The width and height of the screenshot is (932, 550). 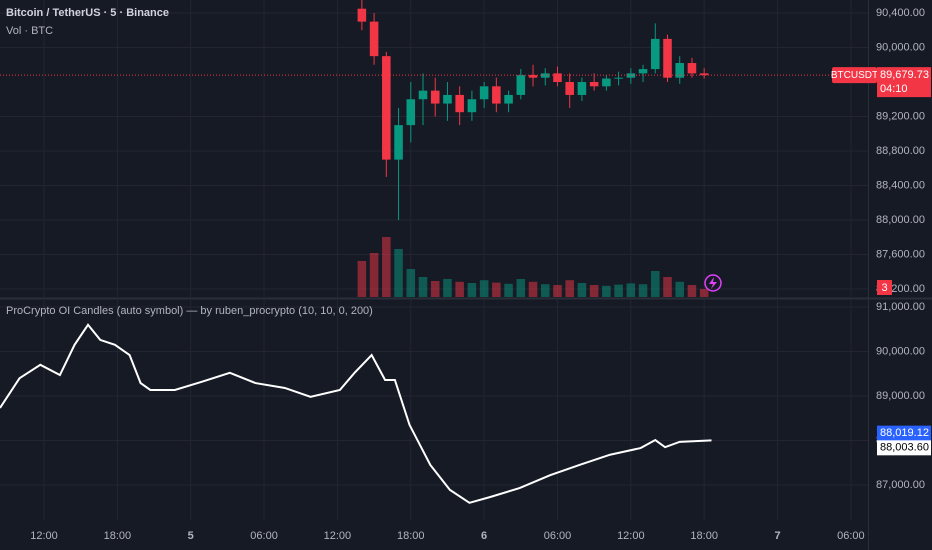 What do you see at coordinates (904, 75) in the screenshot?
I see `price-tag-label: 89,679.73` at bounding box center [904, 75].